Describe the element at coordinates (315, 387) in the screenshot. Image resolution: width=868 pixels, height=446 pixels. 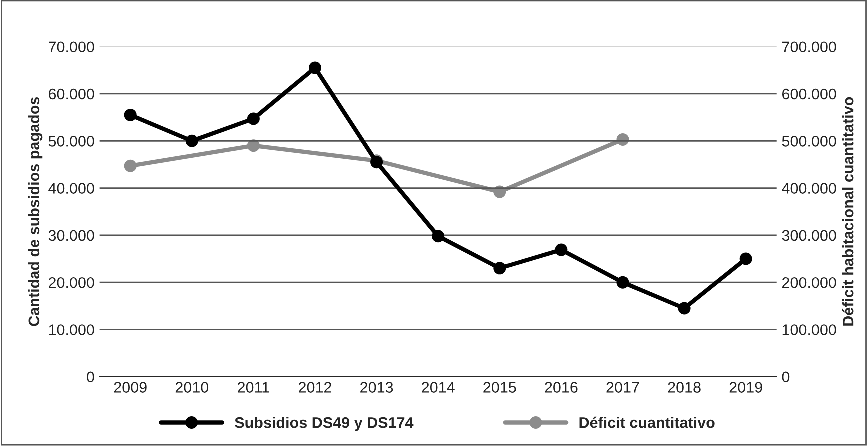
I see `x-tick-label: 2012` at that location.